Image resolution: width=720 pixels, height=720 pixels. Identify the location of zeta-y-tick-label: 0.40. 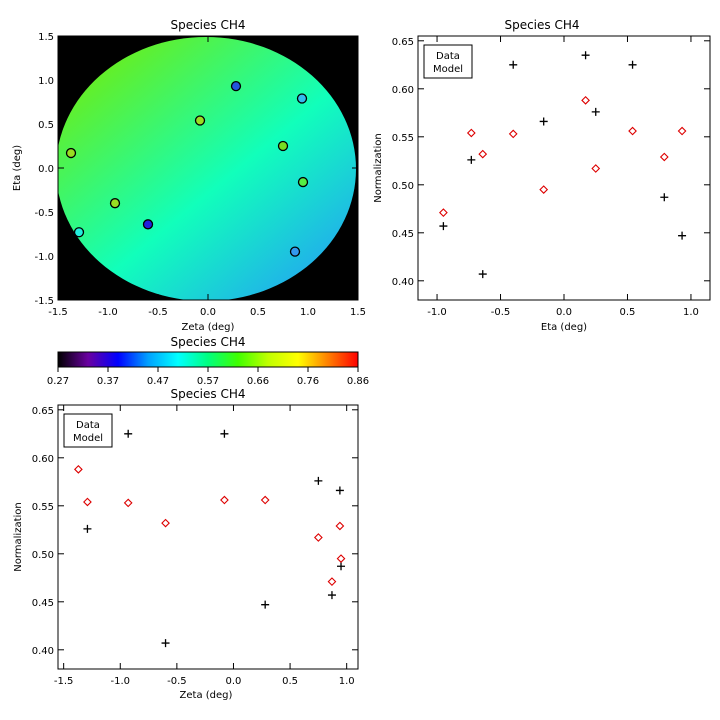
(43, 651).